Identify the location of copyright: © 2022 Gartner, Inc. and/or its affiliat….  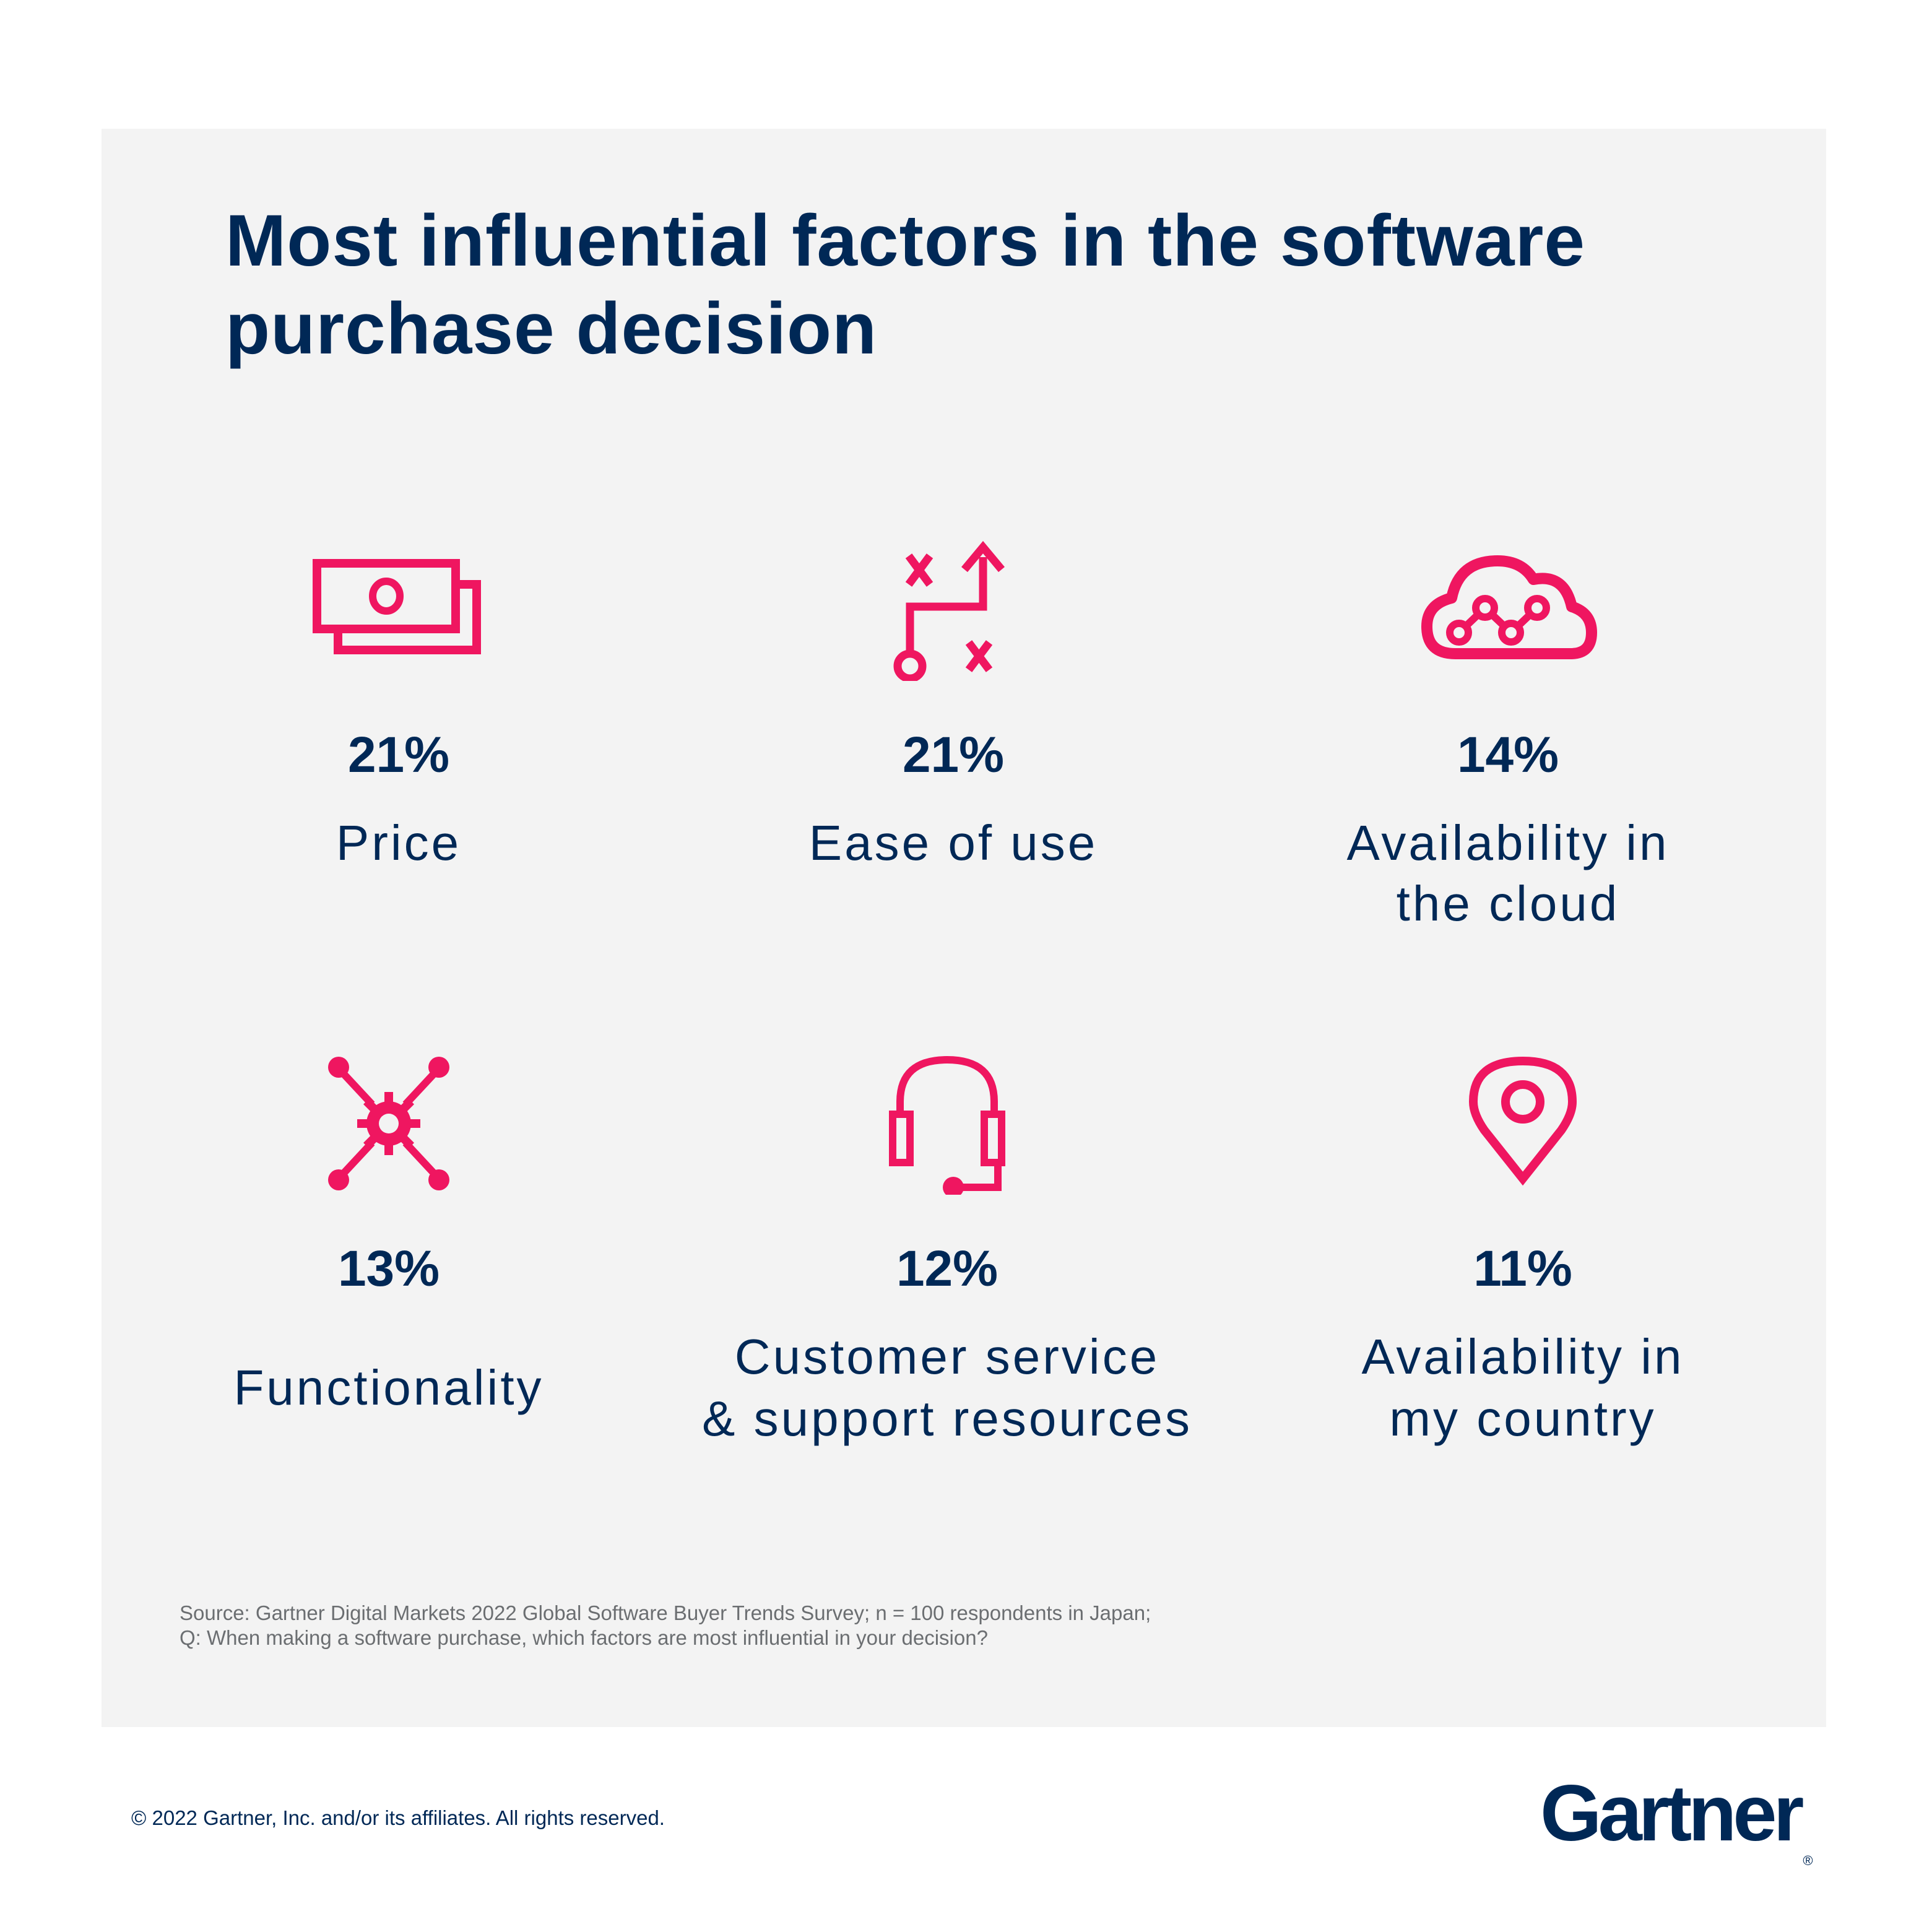
(398, 1817).